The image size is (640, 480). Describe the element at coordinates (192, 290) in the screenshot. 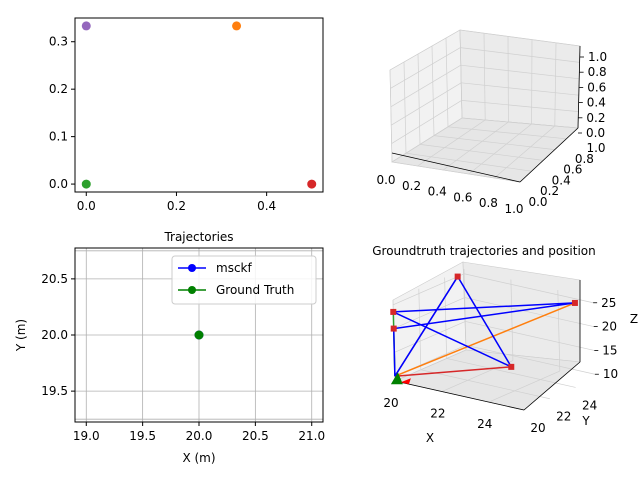

I see `legend-ground-truth-marker` at that location.